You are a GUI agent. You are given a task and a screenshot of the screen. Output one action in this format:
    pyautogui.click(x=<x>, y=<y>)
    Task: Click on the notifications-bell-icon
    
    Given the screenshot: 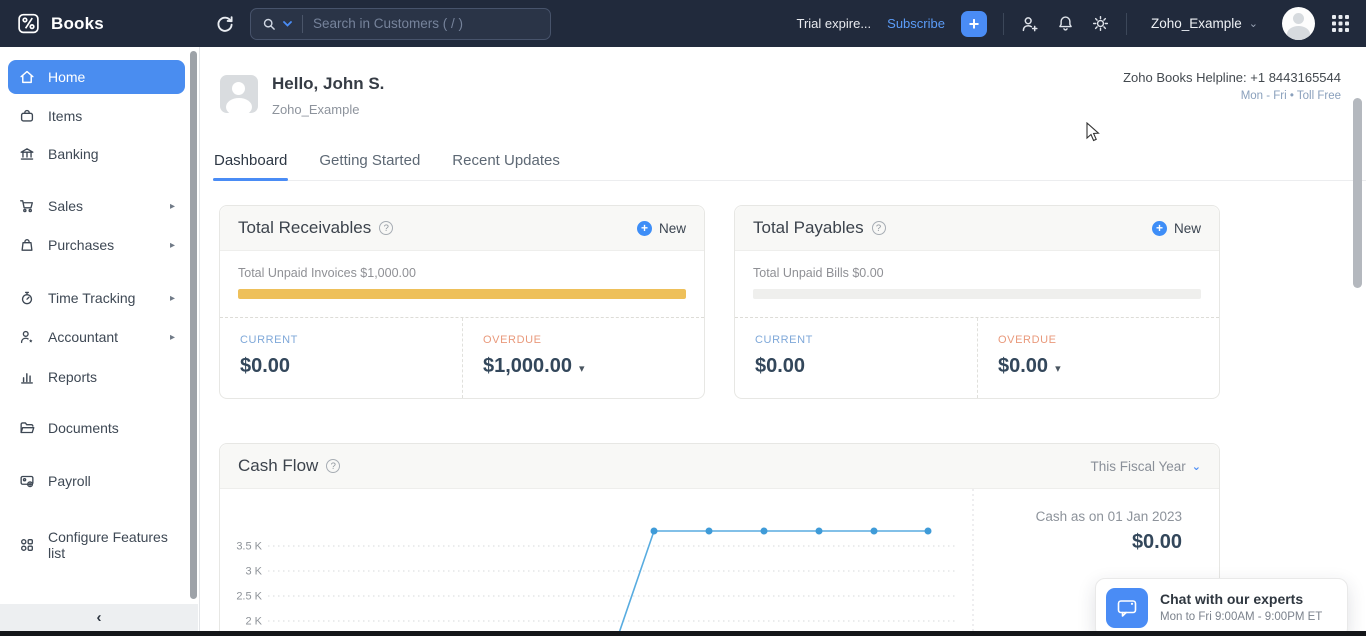 What is the action you would take?
    pyautogui.click(x=1065, y=23)
    